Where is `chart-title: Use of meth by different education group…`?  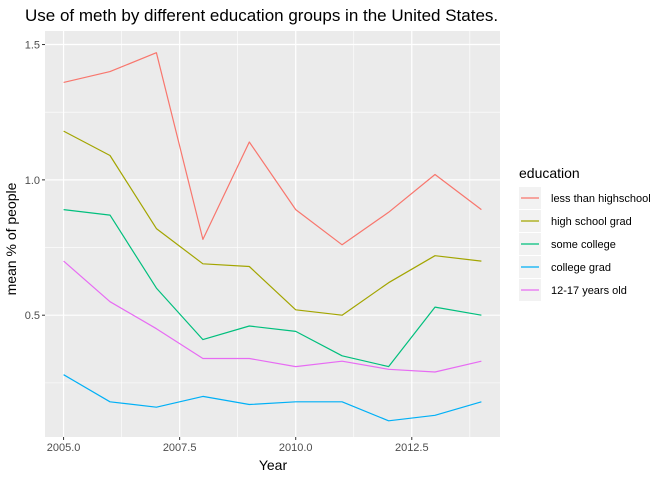
chart-title: Use of meth by different education group… is located at coordinates (261, 15).